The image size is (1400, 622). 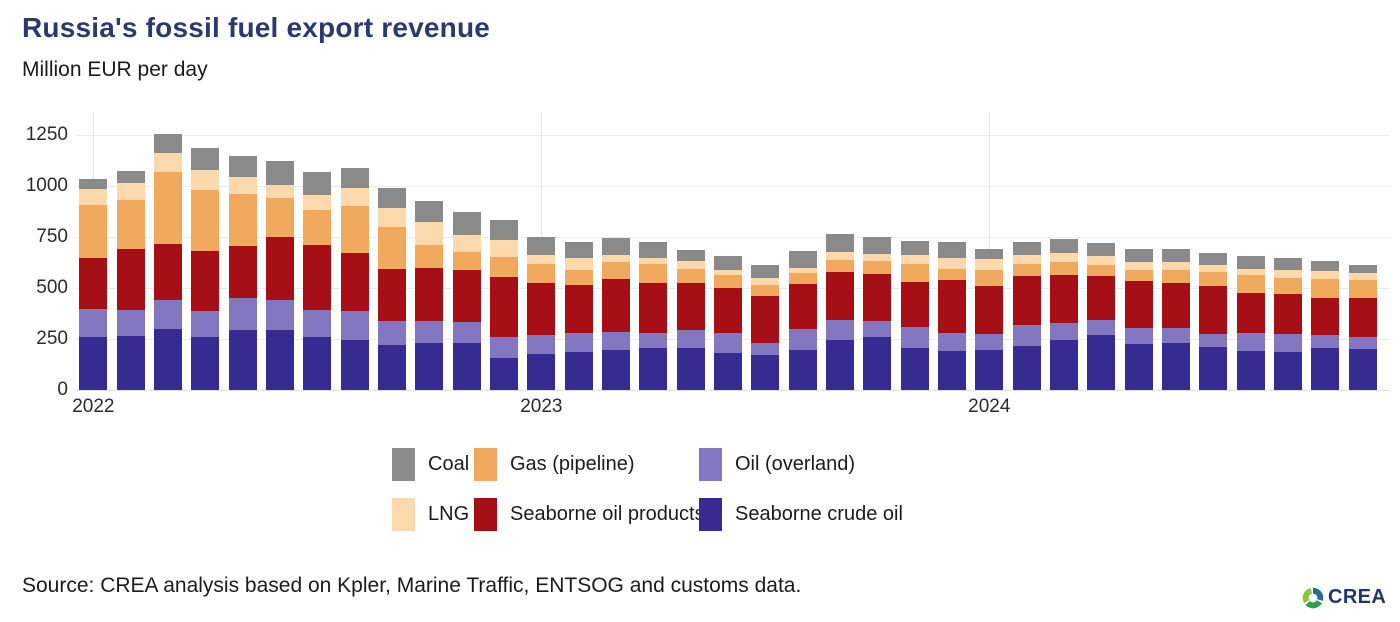 I want to click on legend-item-oil-overland: Oil (overland), so click(x=777, y=464).